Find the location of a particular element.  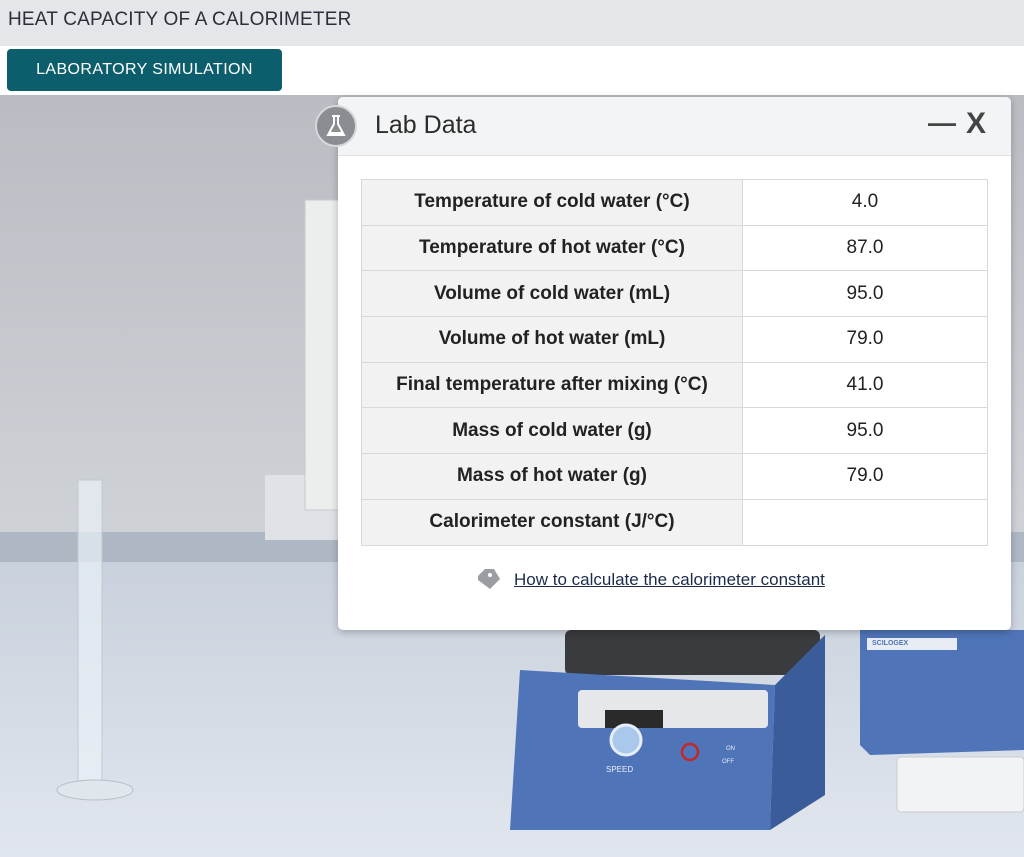

table-row: Temperature of hot water (°C) 87.0 is located at coordinates (674, 248).